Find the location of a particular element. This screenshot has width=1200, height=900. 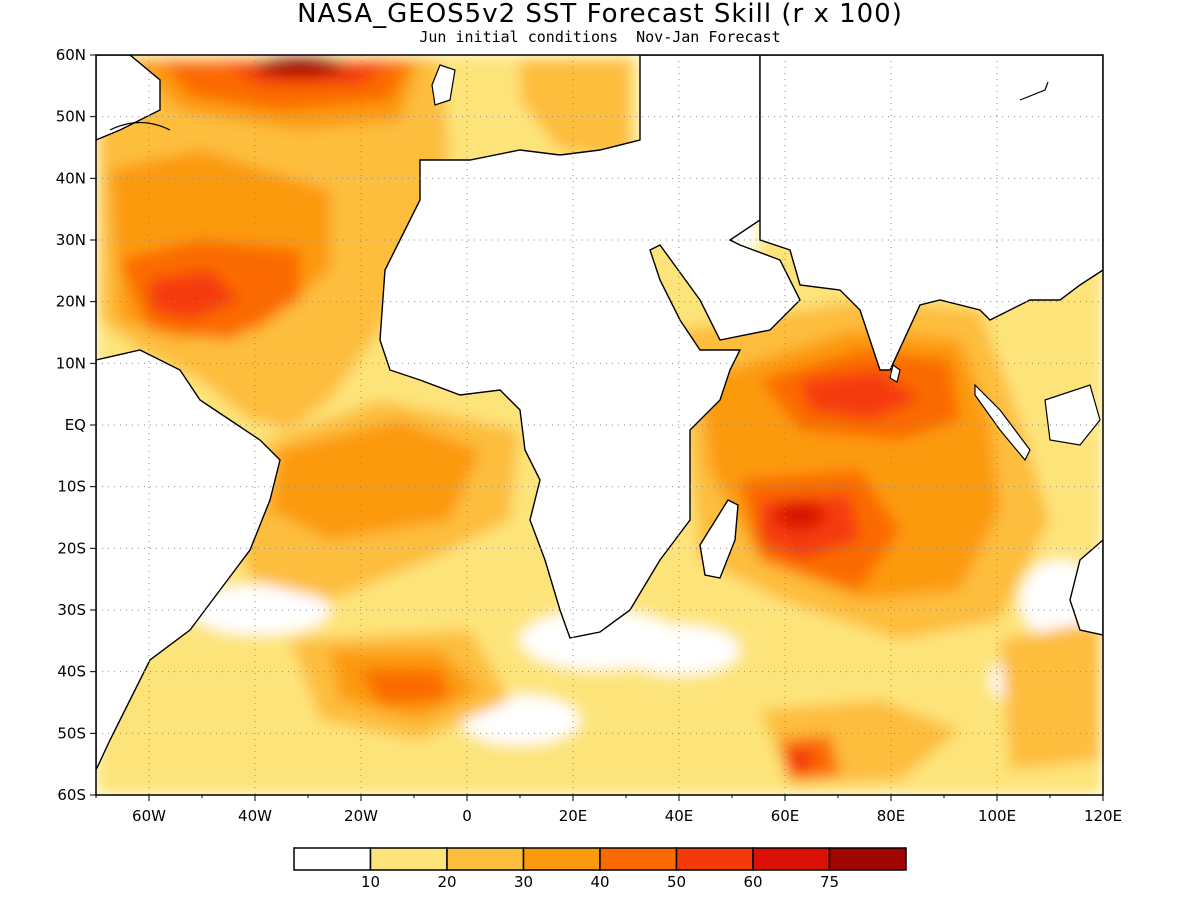

latitude-labels: 60N 50N 40N 30N 20N 10N EQ 10S 20S 30S 40S 50S 60S is located at coordinates (71, 425).